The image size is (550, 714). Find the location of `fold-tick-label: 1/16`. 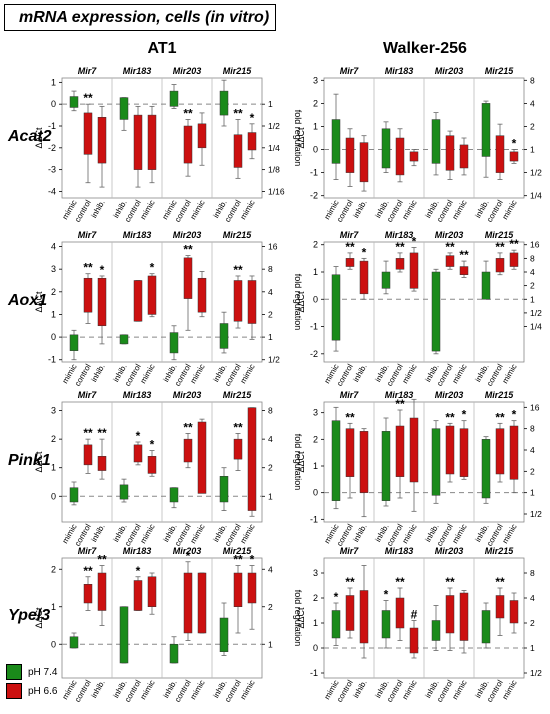

fold-tick-label: 1/16 is located at coordinates (276, 191).